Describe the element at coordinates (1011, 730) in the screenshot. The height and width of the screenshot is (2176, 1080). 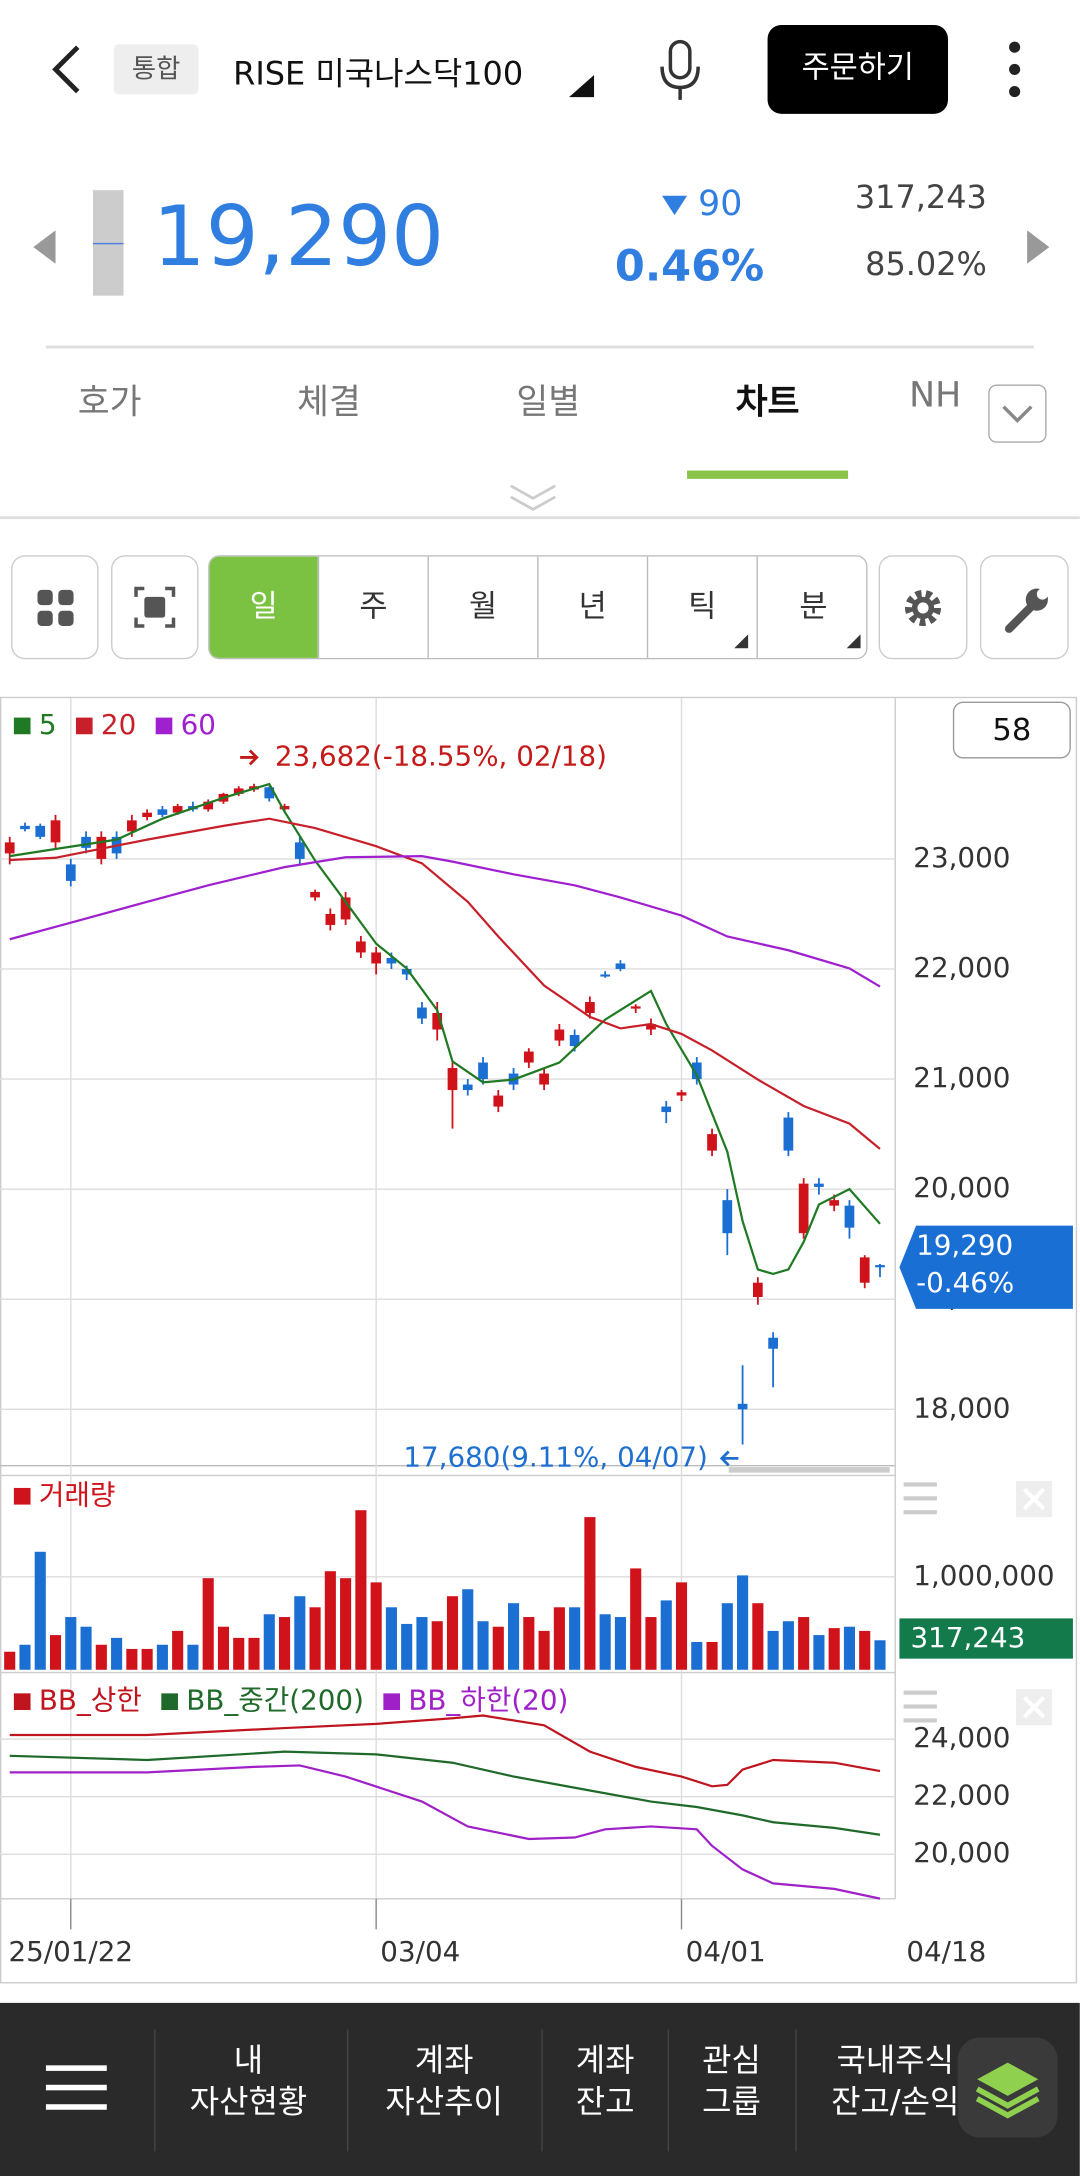
I see `count-box` at that location.